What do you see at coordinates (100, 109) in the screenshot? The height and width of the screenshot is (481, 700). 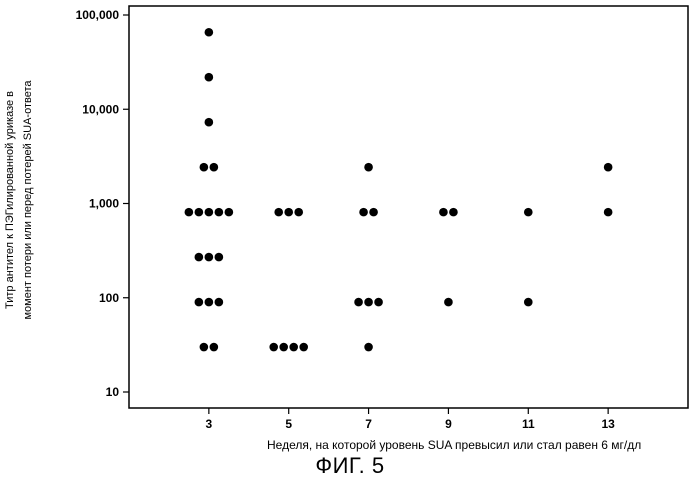 I see `y-tick-label: 10,000` at bounding box center [100, 109].